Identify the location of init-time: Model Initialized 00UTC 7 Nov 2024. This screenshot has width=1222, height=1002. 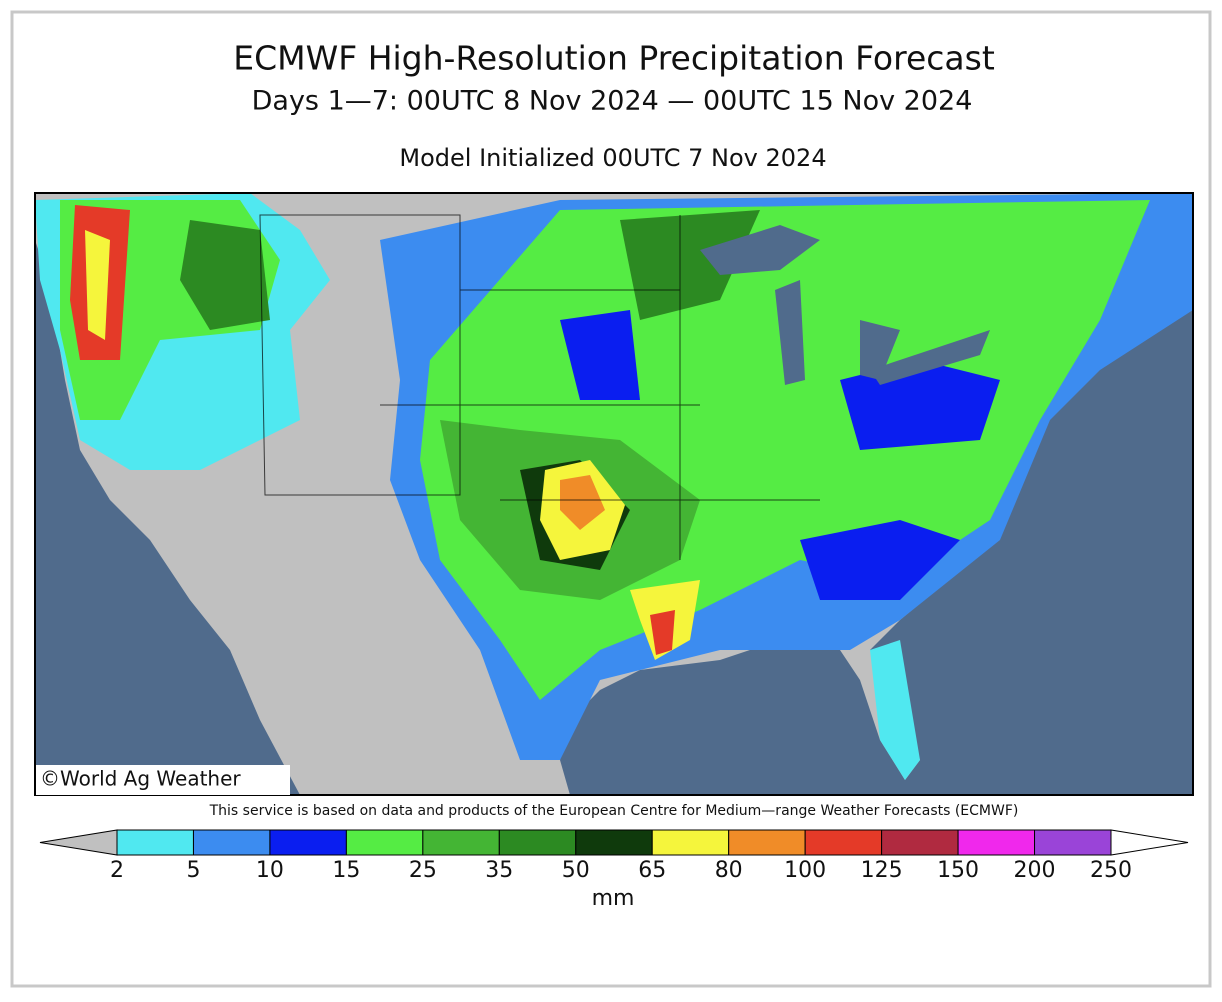
(612, 158).